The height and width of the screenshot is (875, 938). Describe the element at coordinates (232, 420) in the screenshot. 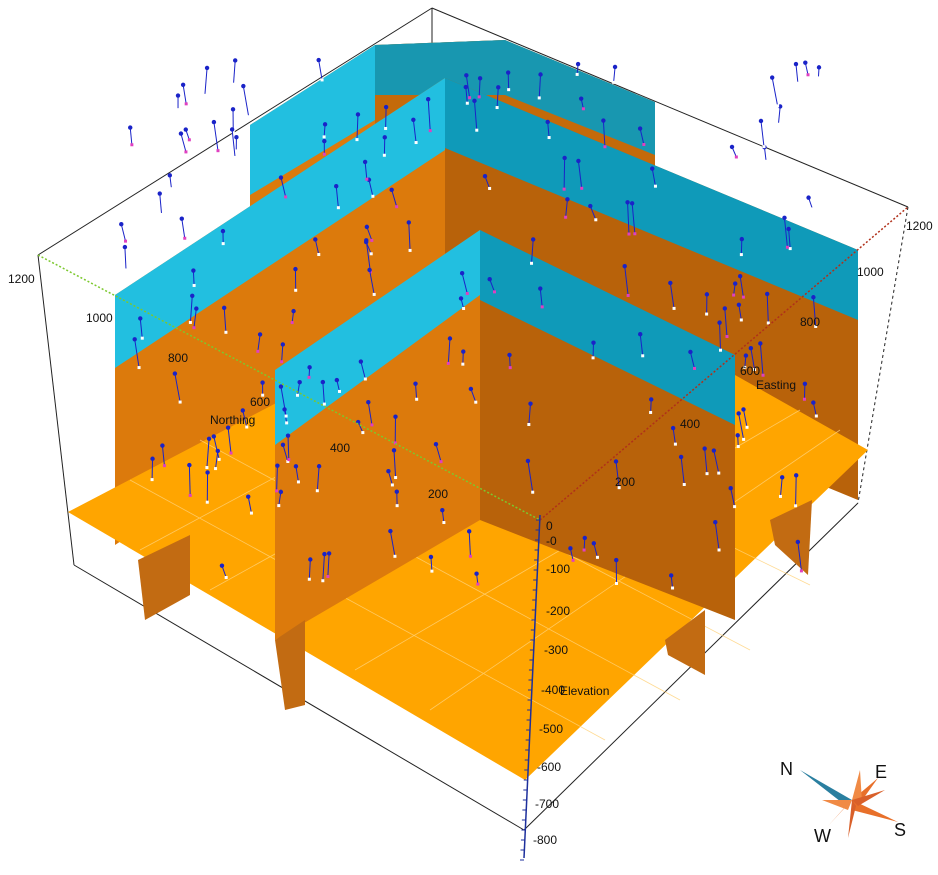

I see `northing-axis-title: Northing` at that location.